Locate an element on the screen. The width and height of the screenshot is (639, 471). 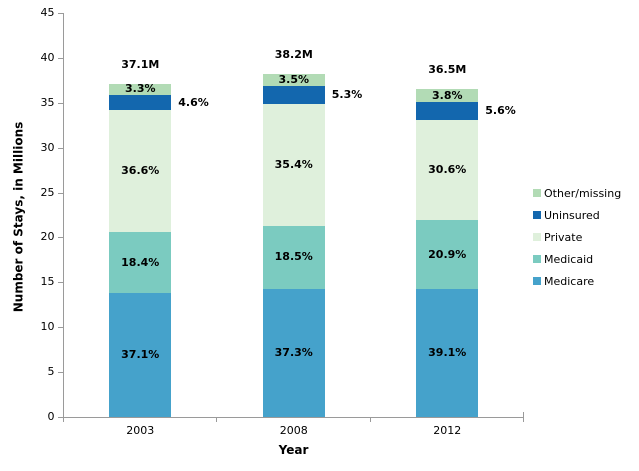
segment-label: 35.4% is located at coordinates (293, 164).